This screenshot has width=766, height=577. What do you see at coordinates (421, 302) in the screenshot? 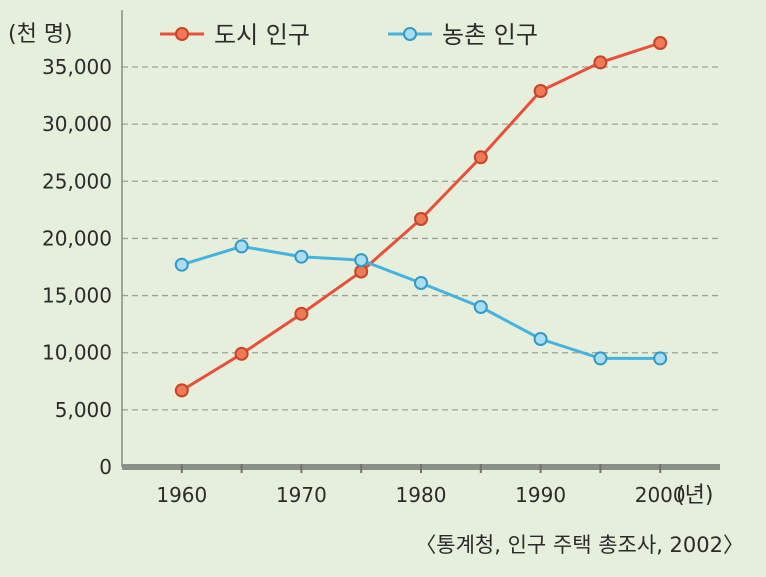
I see `series-line-rural` at bounding box center [421, 302].